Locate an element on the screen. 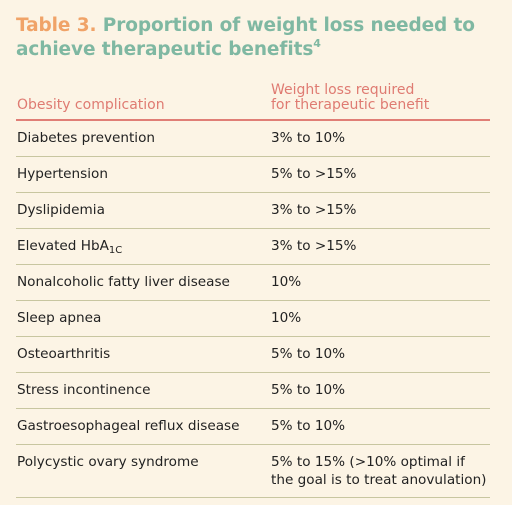 This screenshot has height=505, width=512. complication-cell: Osteoarthritis is located at coordinates (64, 354).